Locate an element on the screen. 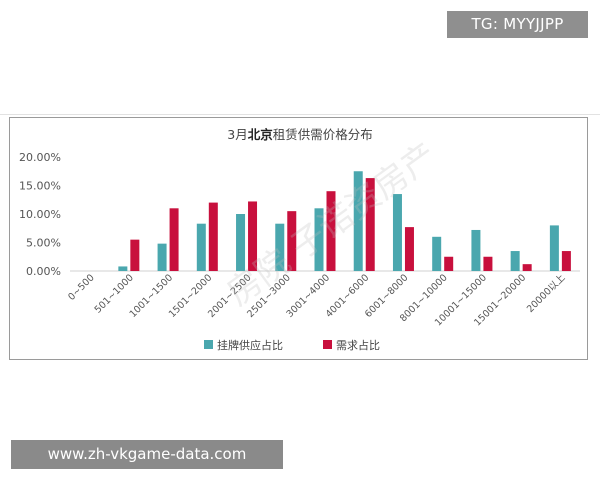  chart-title-prefix: 3月 is located at coordinates (237, 134).